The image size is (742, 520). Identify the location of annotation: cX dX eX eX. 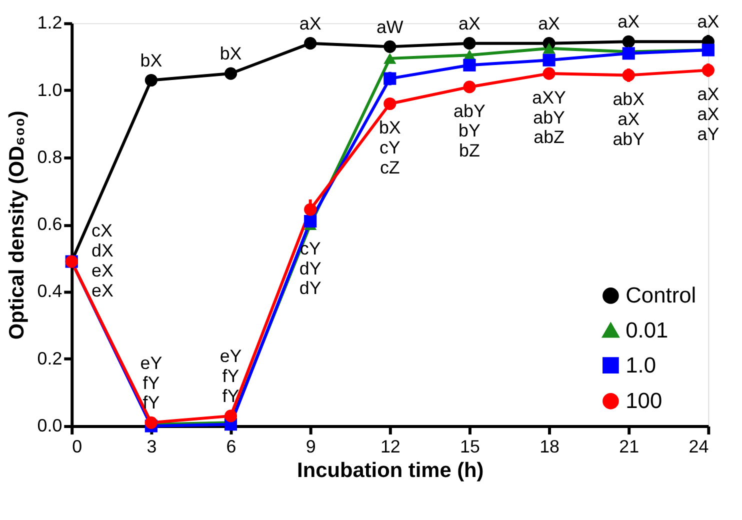
(103, 260).